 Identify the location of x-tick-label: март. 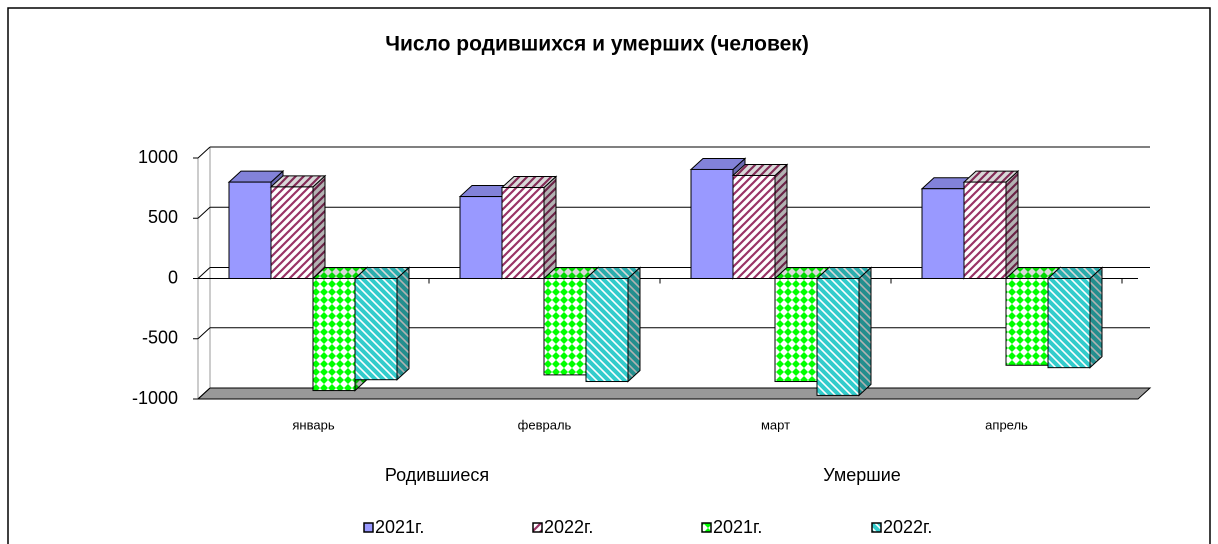
(775, 424).